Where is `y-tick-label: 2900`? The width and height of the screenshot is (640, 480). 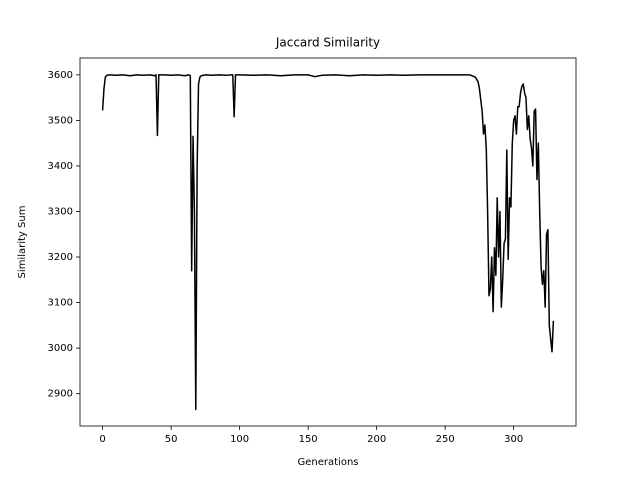 y-tick-label: 2900 is located at coordinates (60, 394).